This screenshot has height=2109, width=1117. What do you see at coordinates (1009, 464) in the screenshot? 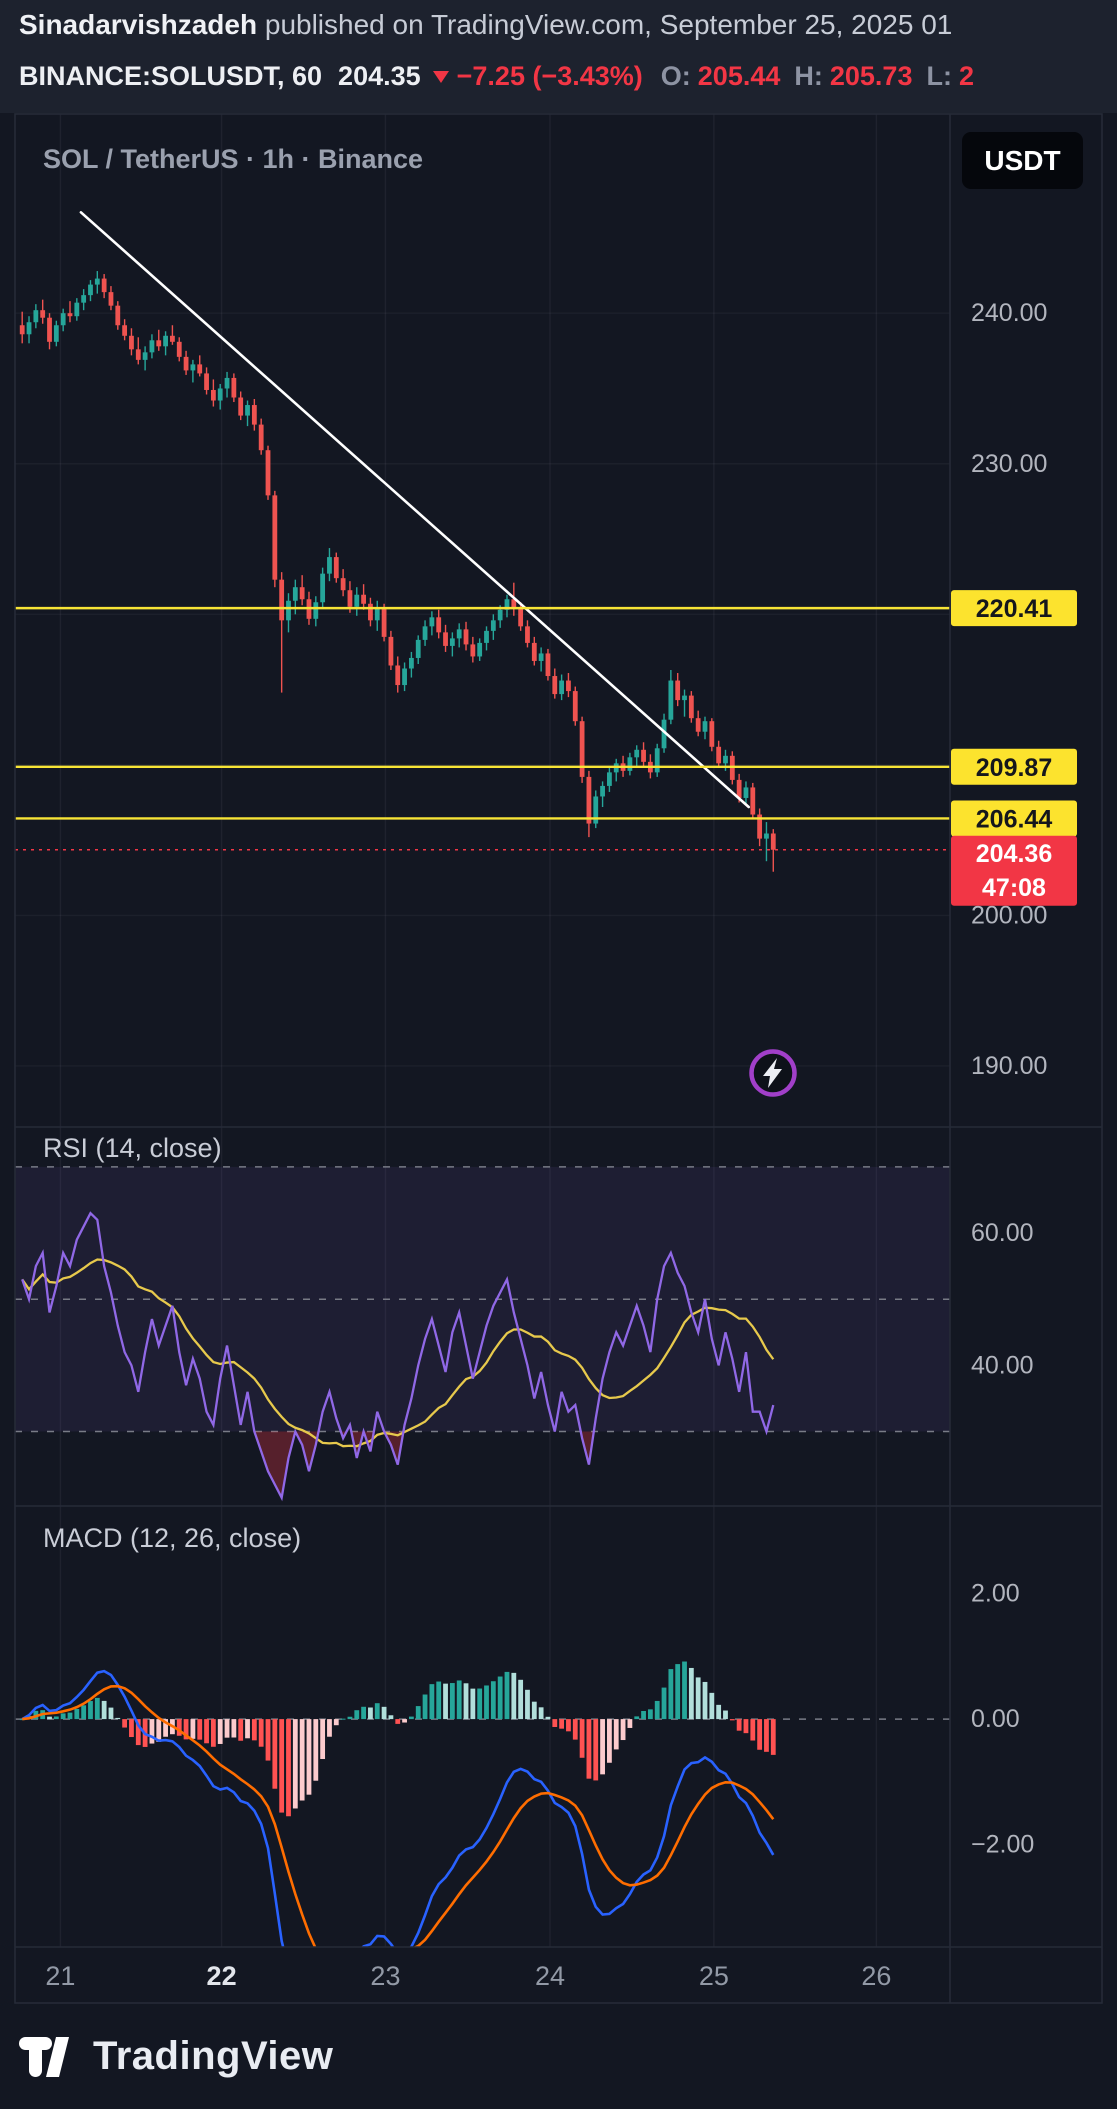
I see `price-axis-label: 230.00` at bounding box center [1009, 464].